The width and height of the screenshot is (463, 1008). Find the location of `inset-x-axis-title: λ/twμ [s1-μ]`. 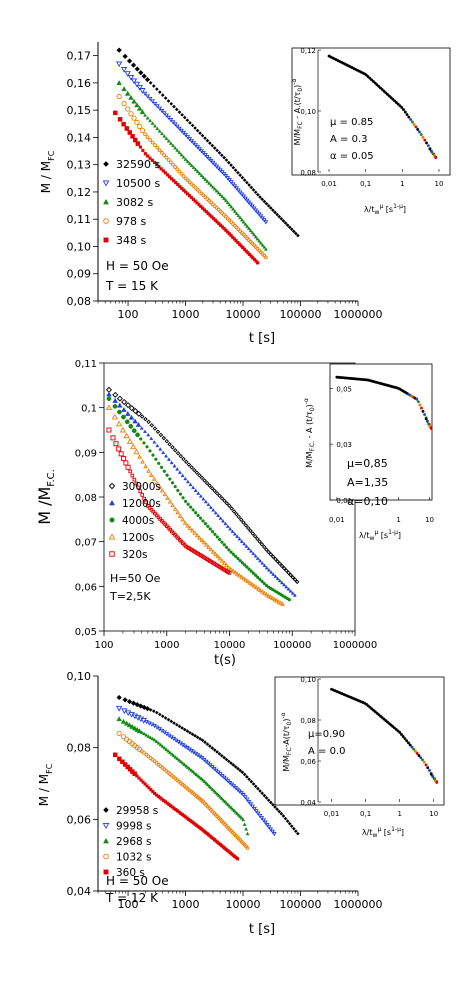

inset-x-axis-title: λ/twμ [s1-μ] is located at coordinates (383, 832).